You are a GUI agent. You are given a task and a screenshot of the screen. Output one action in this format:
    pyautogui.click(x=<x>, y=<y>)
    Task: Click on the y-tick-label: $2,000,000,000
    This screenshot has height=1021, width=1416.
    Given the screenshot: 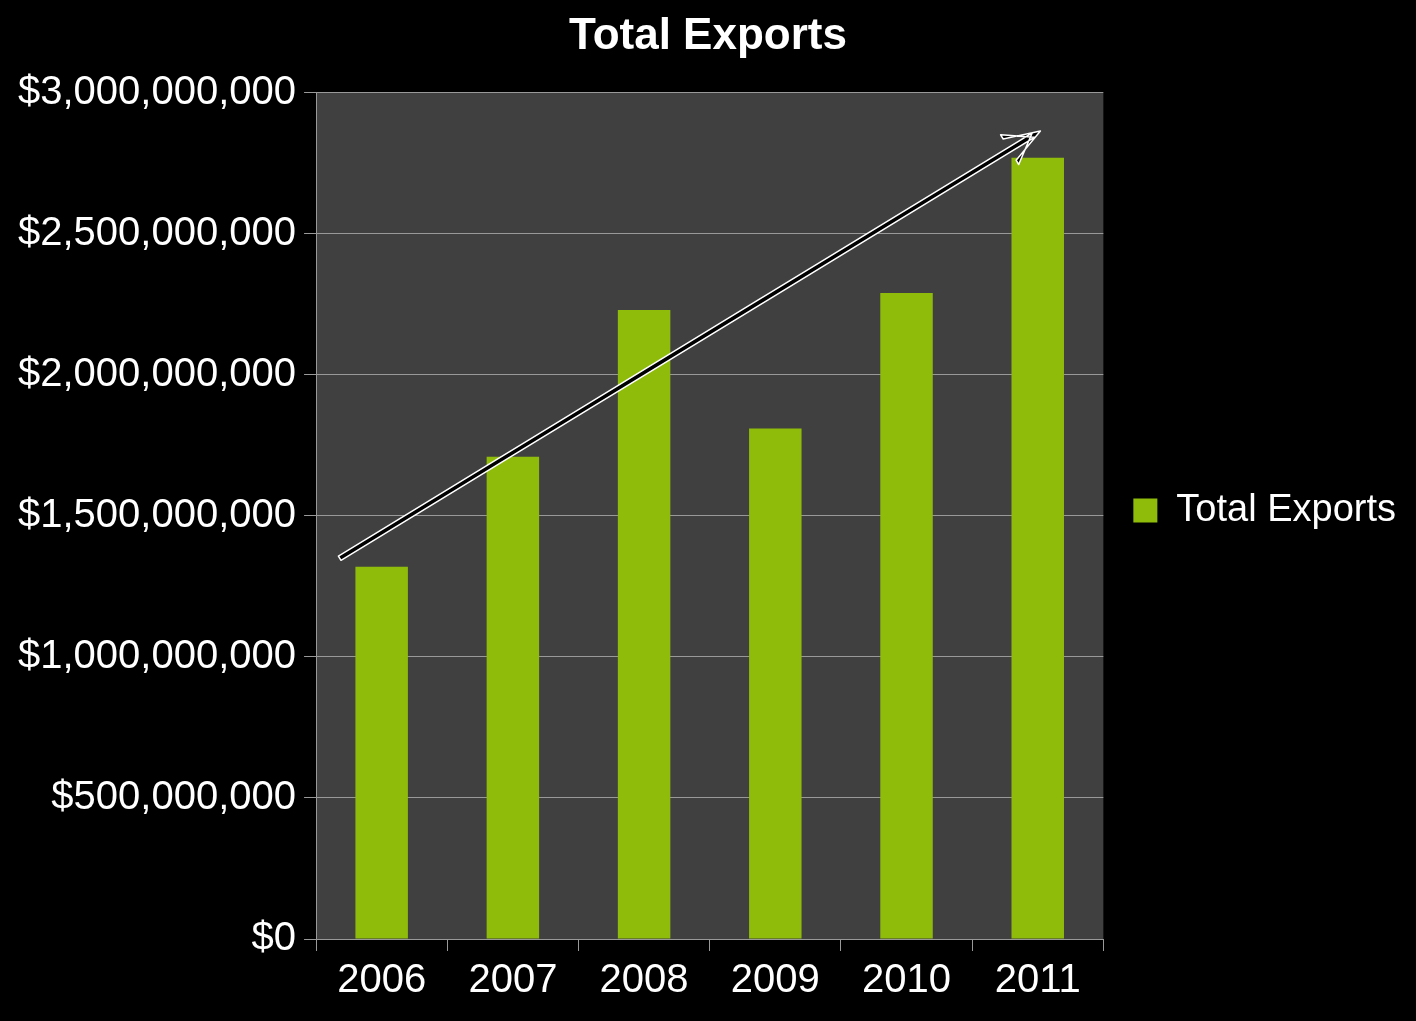 What is the action you would take?
    pyautogui.click(x=157, y=371)
    